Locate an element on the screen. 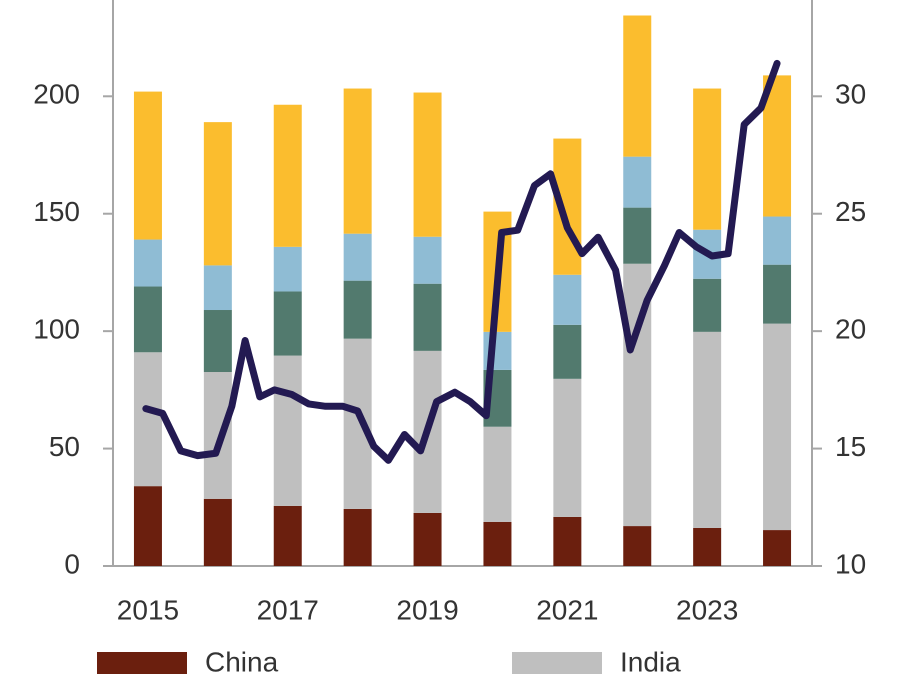 This screenshot has height=675, width=910. y2-tick-label: 10 is located at coordinates (850, 563).